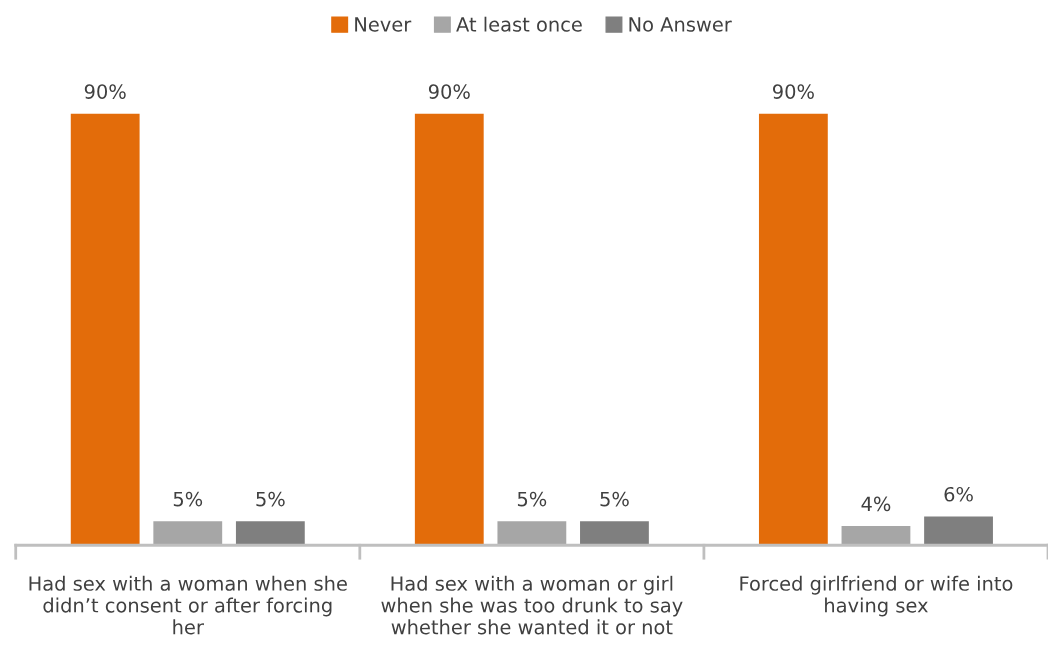  Describe the element at coordinates (188, 605) in the screenshot. I see `x-tick-label: Had sex with a woman when she didn’t consent or after forcing her` at that location.